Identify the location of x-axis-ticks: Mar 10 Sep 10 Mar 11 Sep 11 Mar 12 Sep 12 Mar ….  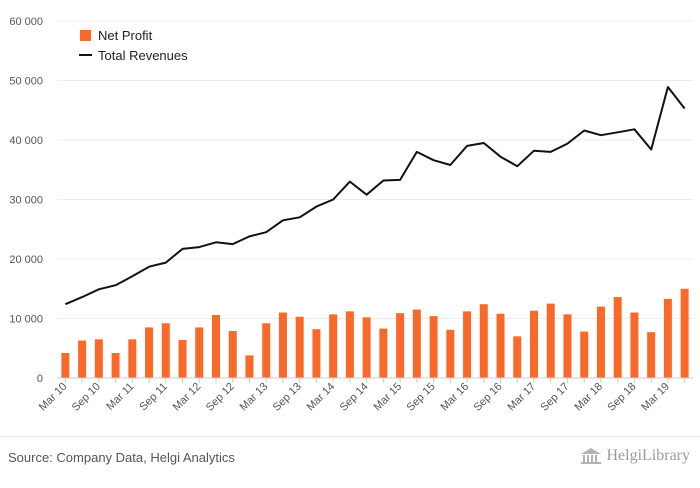
(365, 395).